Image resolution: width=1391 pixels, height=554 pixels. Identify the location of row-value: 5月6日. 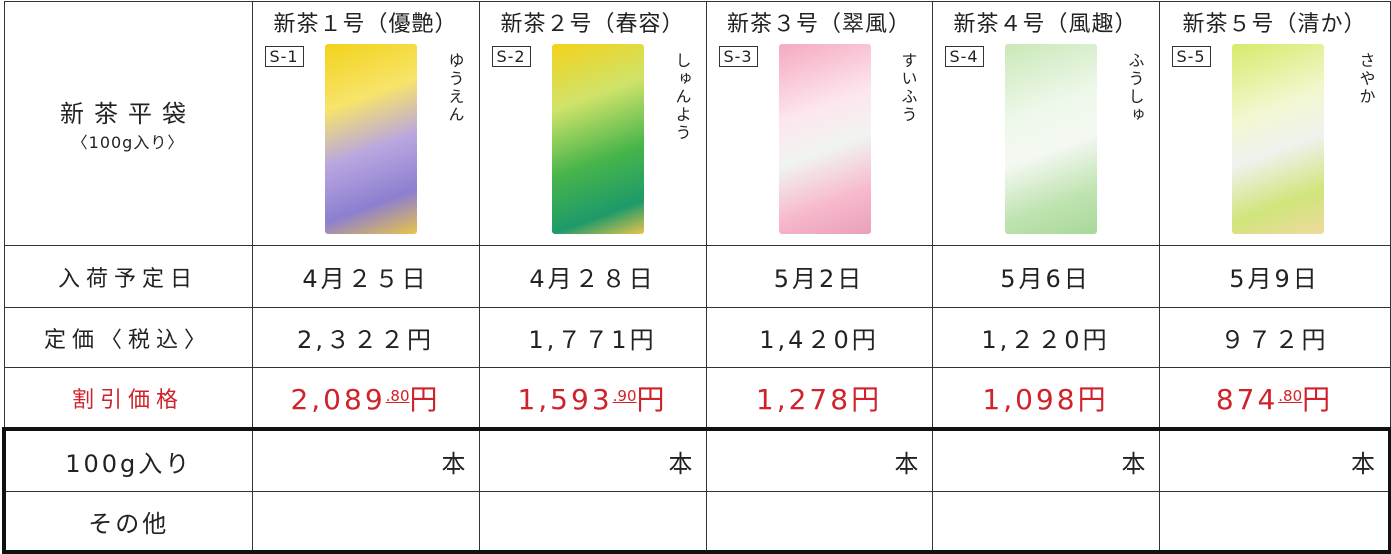
(1045, 276).